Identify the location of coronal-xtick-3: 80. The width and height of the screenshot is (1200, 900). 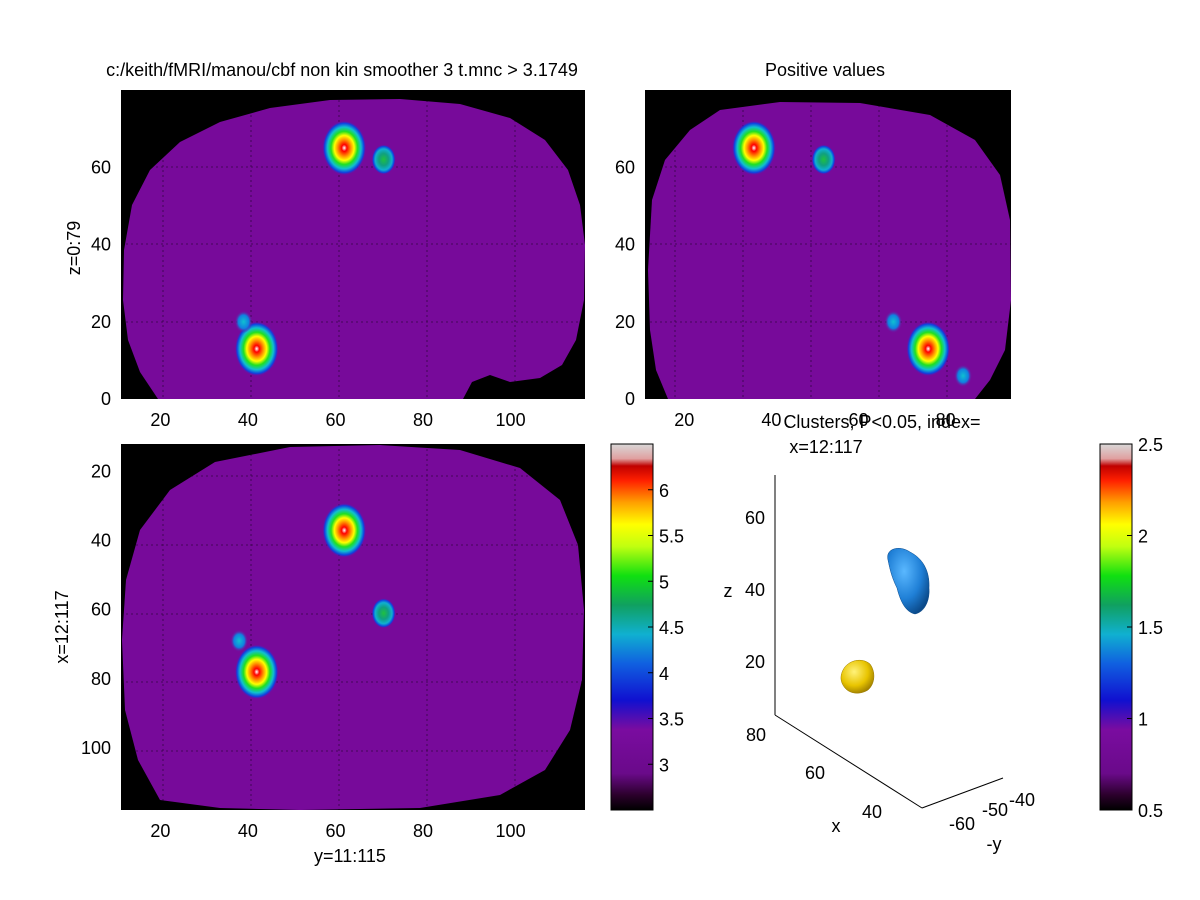
(946, 420).